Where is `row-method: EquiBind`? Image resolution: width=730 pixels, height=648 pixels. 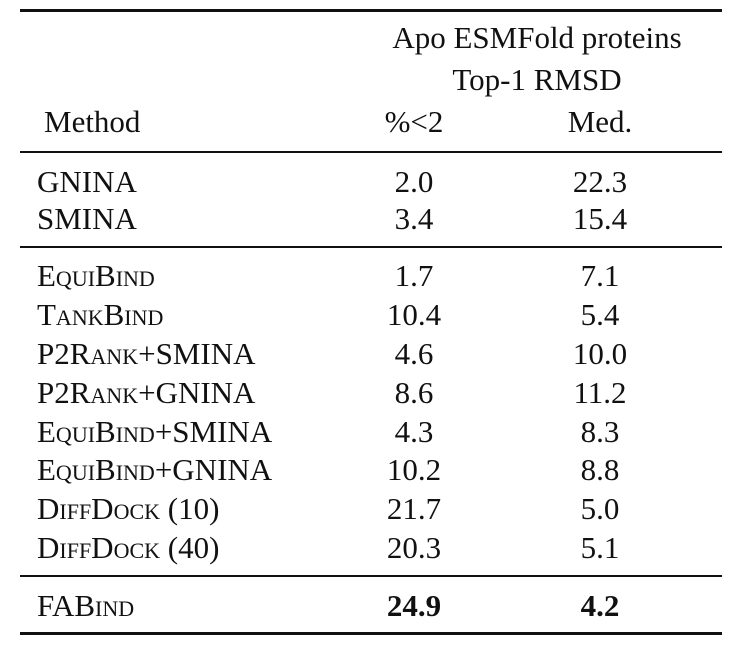
row-method: EquiBind is located at coordinates (96, 275).